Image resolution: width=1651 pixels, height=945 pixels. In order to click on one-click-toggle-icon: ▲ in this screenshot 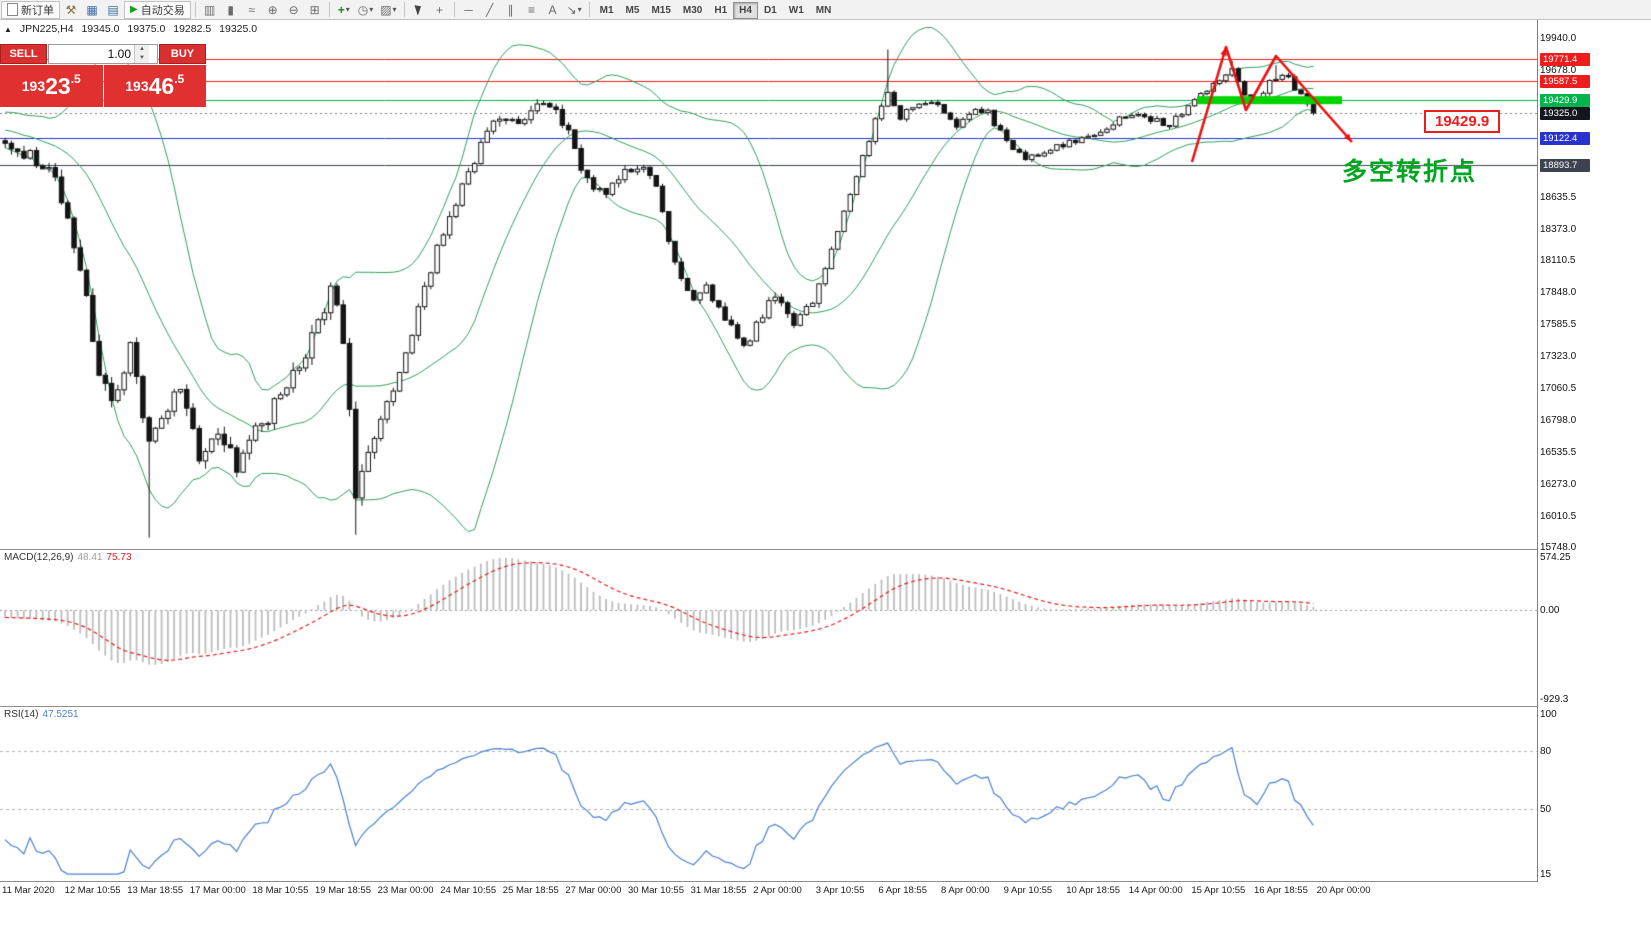, I will do `click(8, 29)`.